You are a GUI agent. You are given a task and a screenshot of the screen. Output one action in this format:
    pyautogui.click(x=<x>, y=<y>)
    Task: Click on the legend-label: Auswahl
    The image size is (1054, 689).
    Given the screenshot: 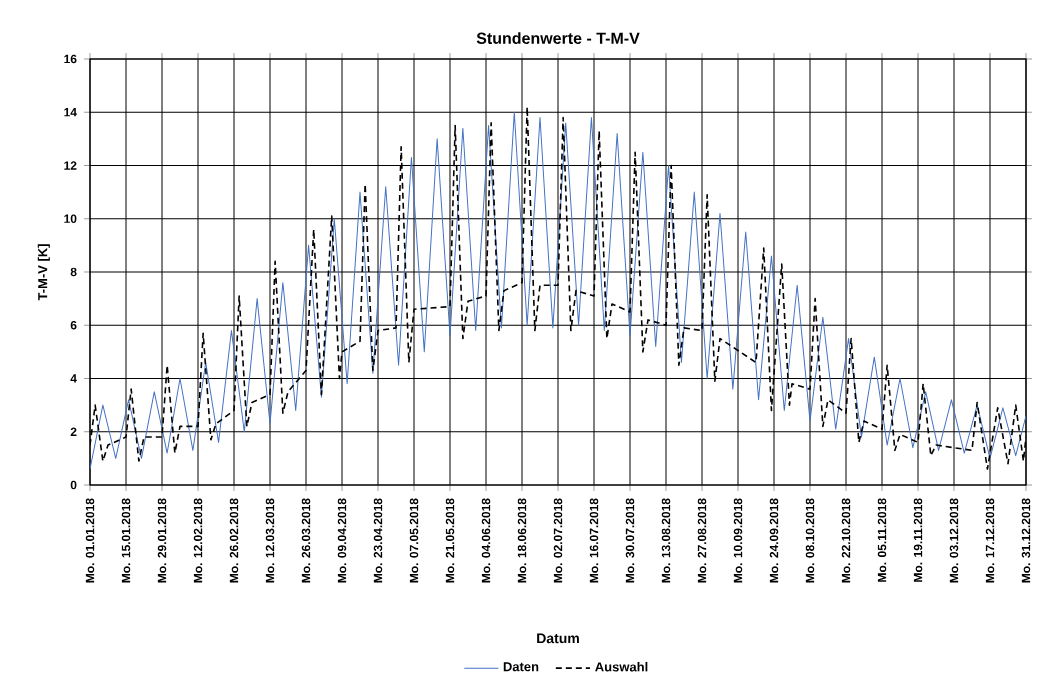 What is the action you would take?
    pyautogui.click(x=621, y=666)
    